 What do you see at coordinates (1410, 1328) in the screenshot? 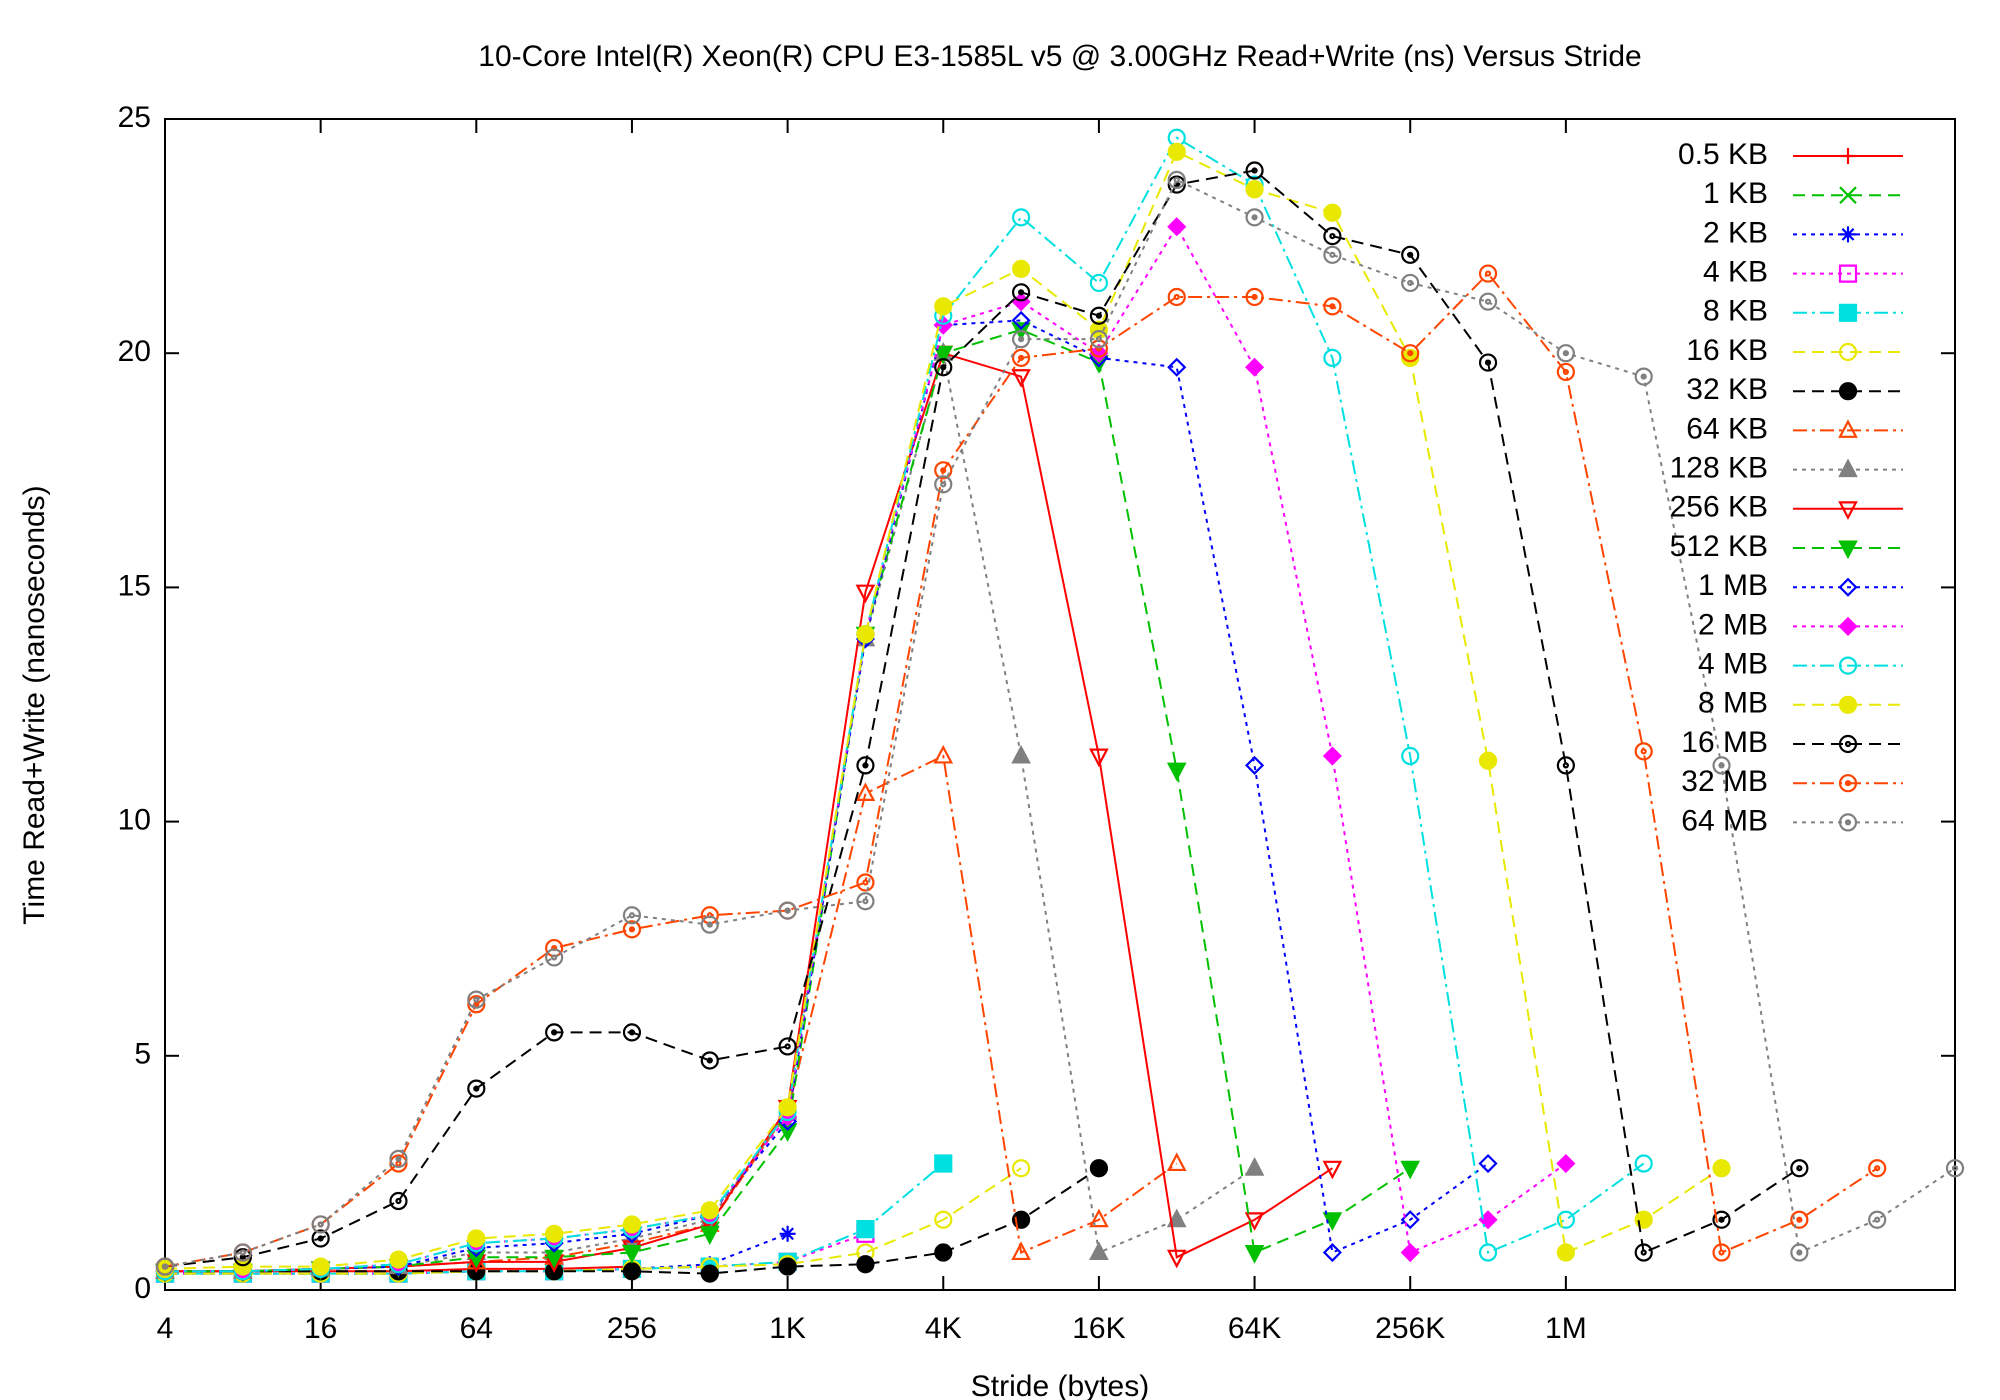
I see `x-tick-label: 256K` at bounding box center [1410, 1328].